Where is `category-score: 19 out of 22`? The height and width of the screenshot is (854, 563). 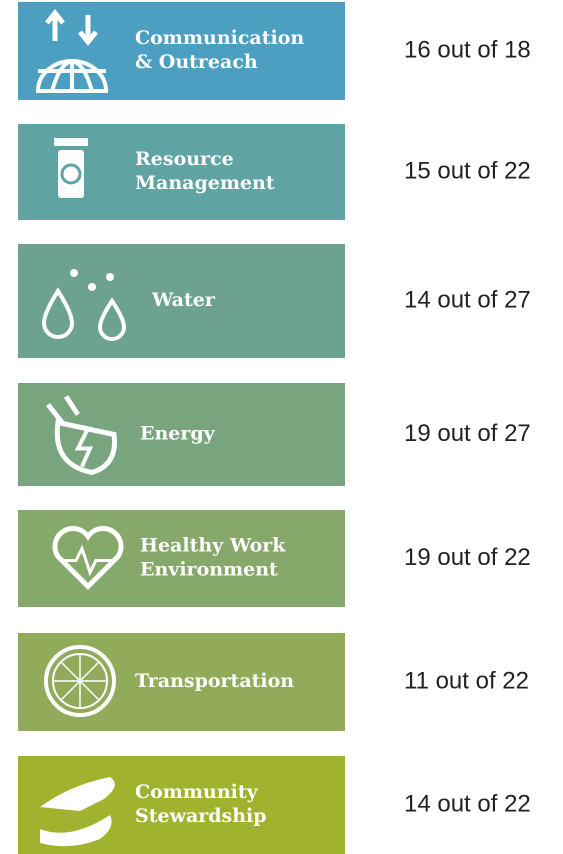 category-score: 19 out of 22 is located at coordinates (467, 557).